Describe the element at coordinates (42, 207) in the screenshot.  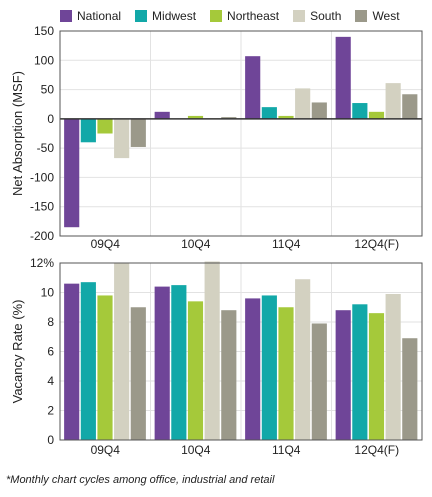
I see `y-tick-label: -150` at that location.